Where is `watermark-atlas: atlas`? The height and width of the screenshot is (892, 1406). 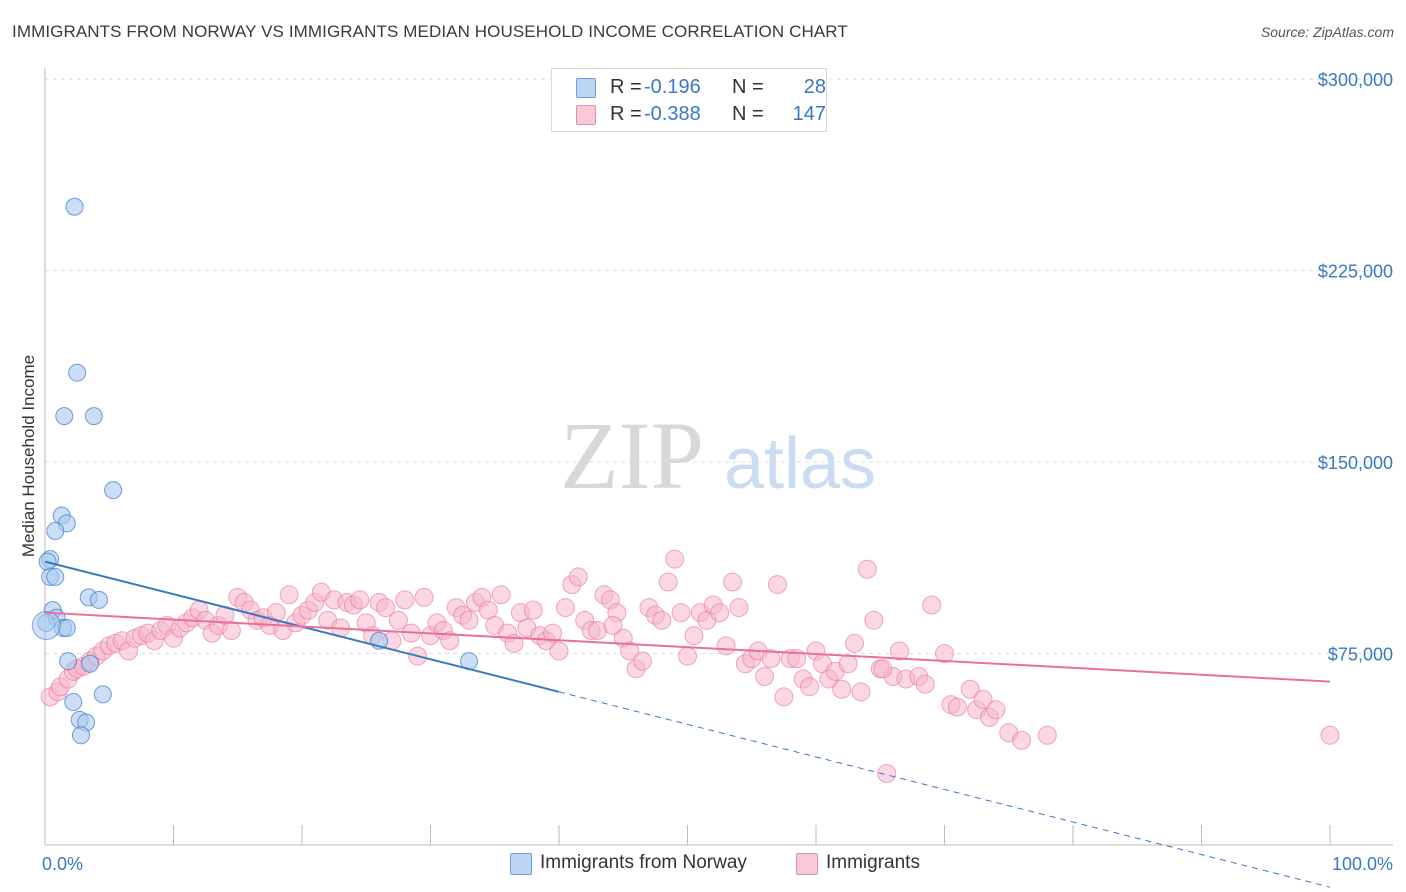
watermark-atlas: atlas is located at coordinates (800, 464).